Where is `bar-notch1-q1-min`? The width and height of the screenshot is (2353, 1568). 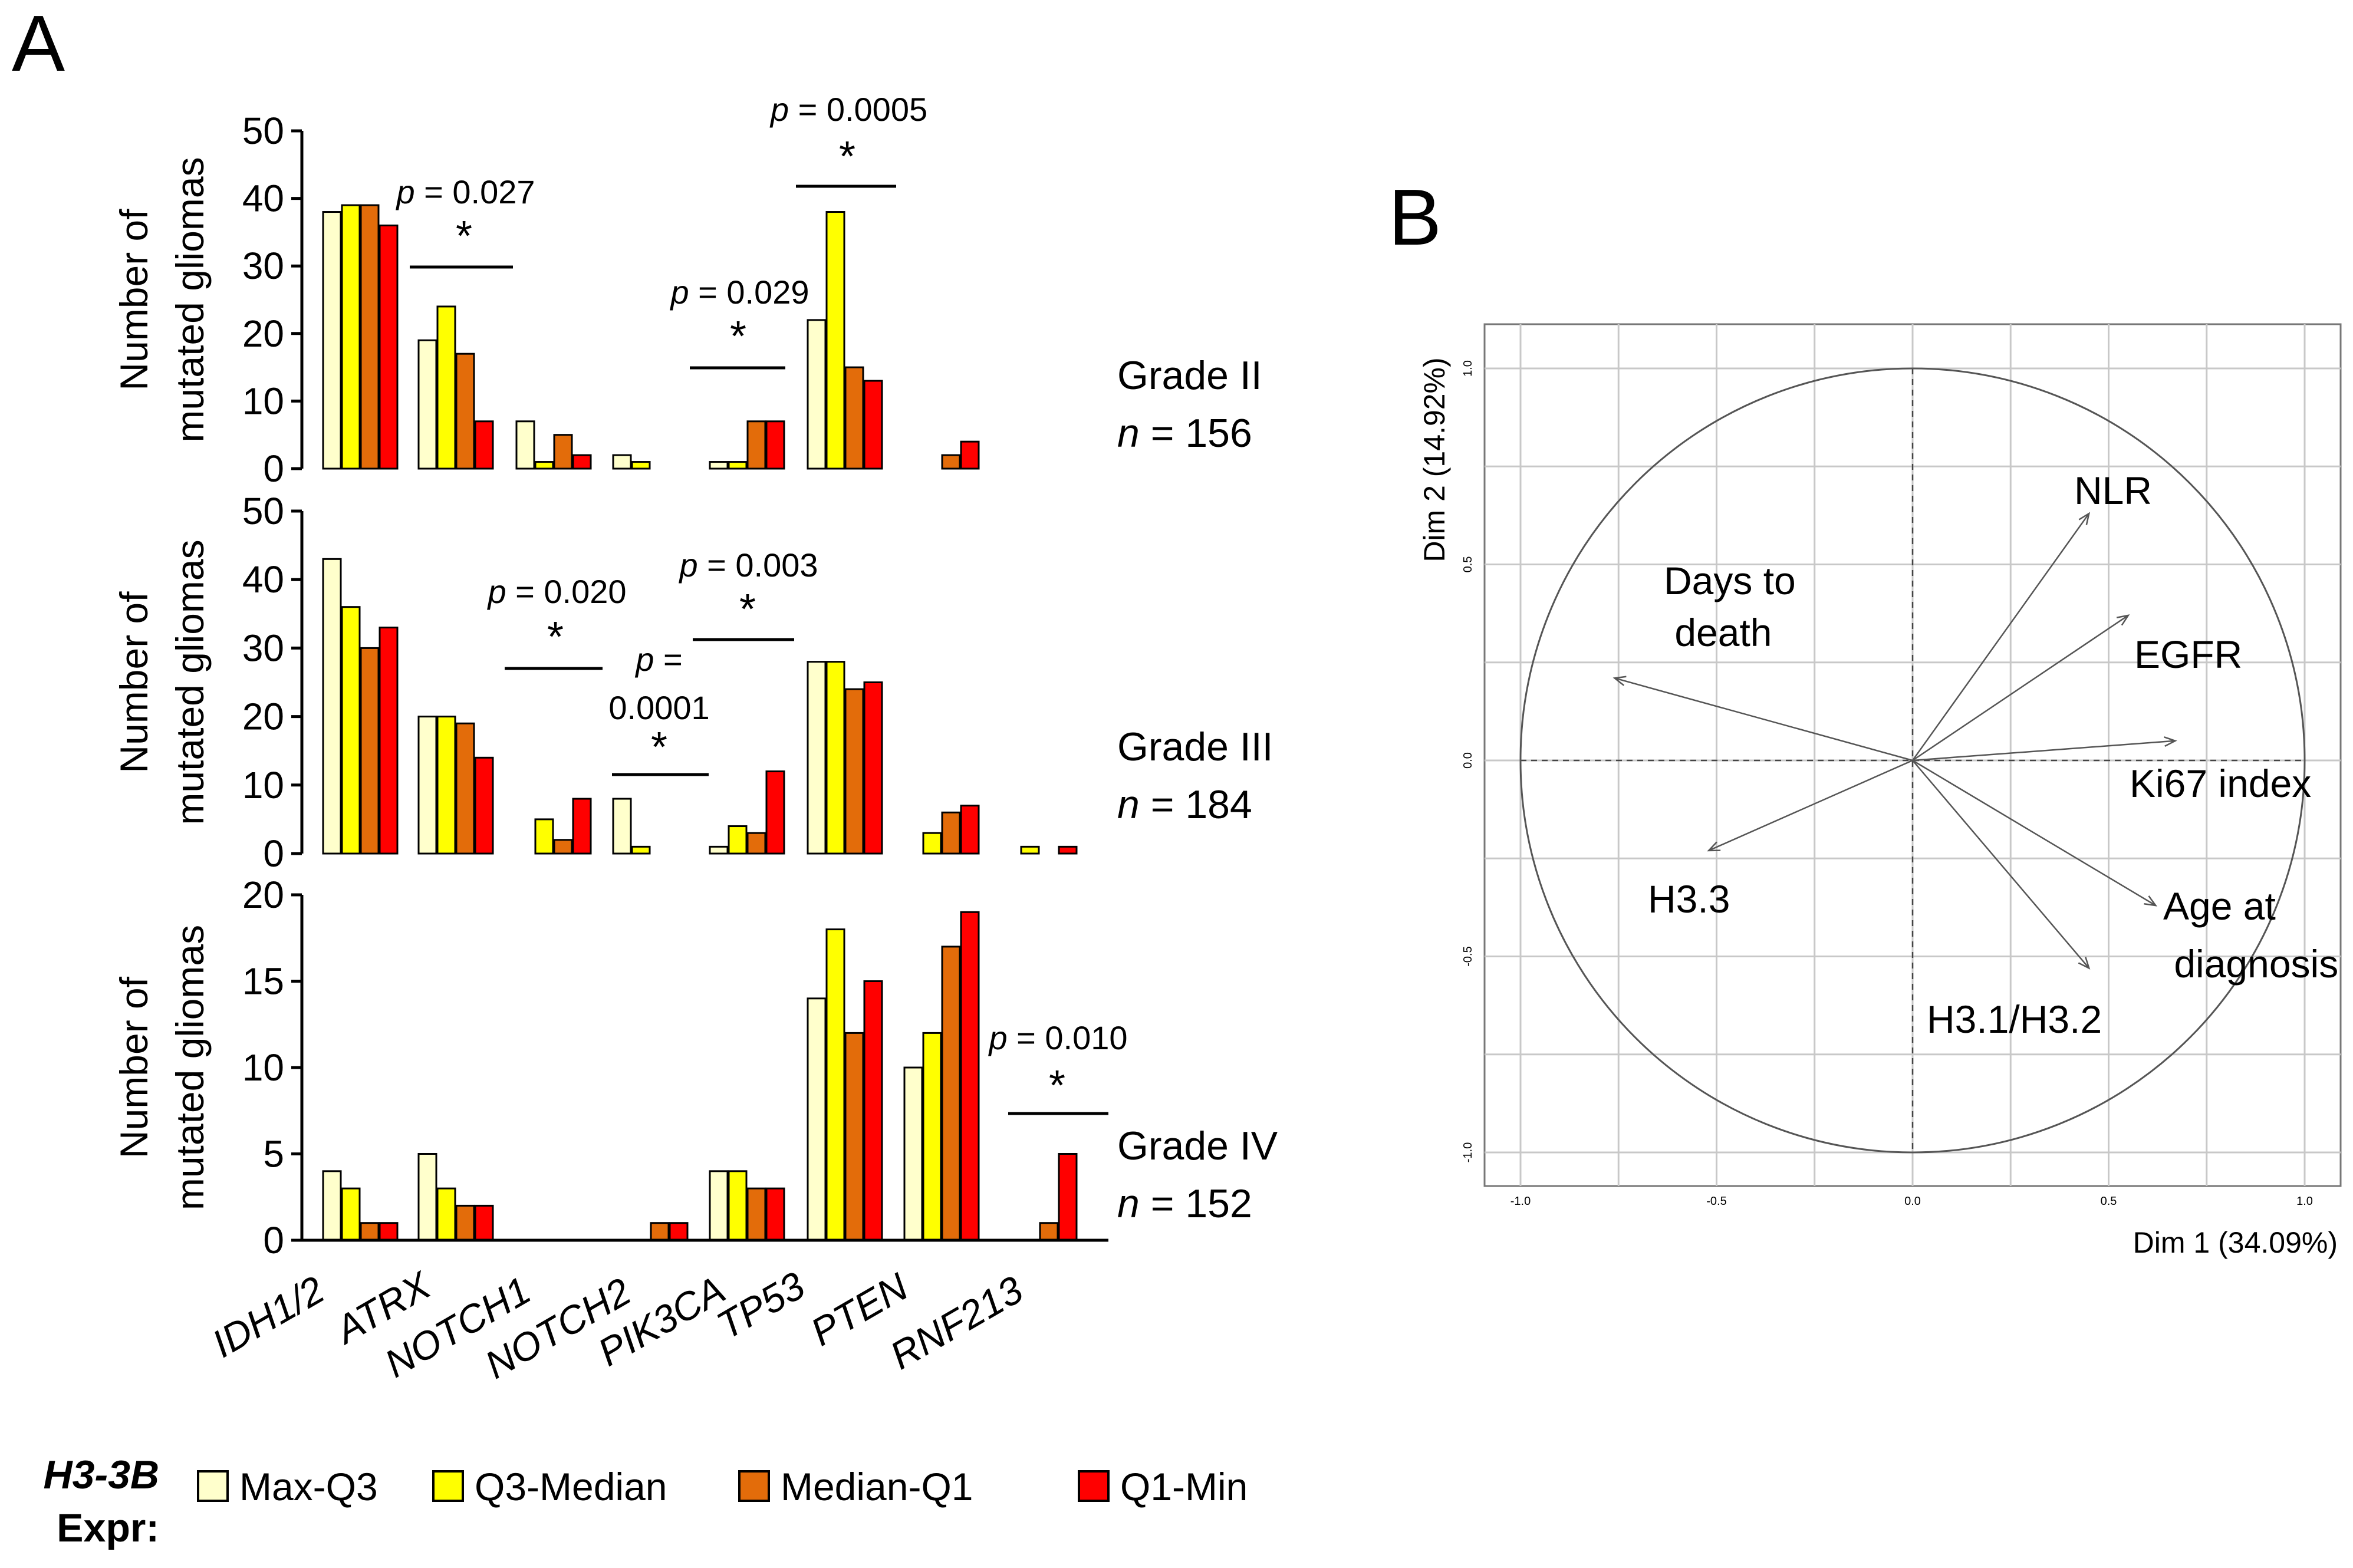
bar-notch1-q1-min is located at coordinates (582, 462).